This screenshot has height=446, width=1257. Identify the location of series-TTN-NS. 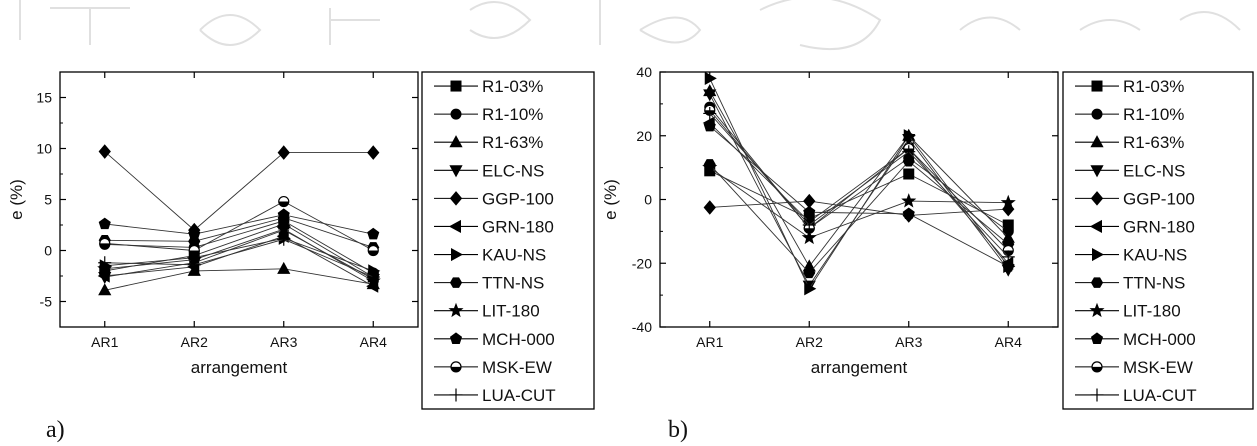
(859, 217).